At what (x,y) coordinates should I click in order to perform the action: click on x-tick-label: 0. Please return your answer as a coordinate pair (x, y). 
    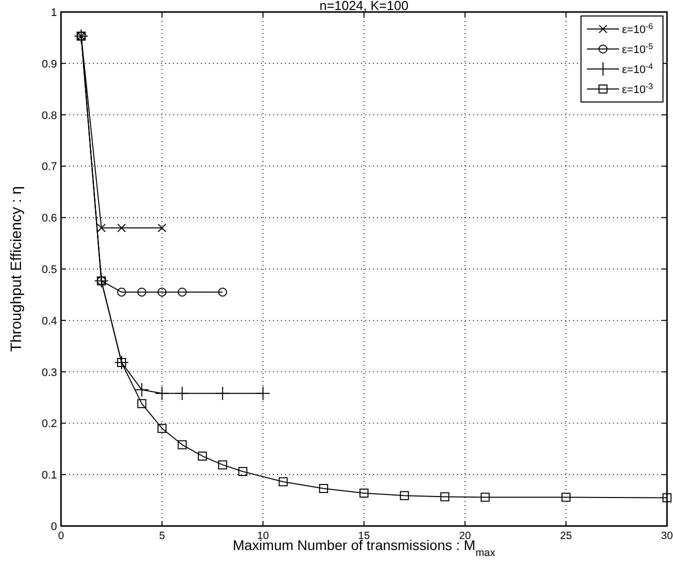
    Looking at the image, I should click on (61, 536).